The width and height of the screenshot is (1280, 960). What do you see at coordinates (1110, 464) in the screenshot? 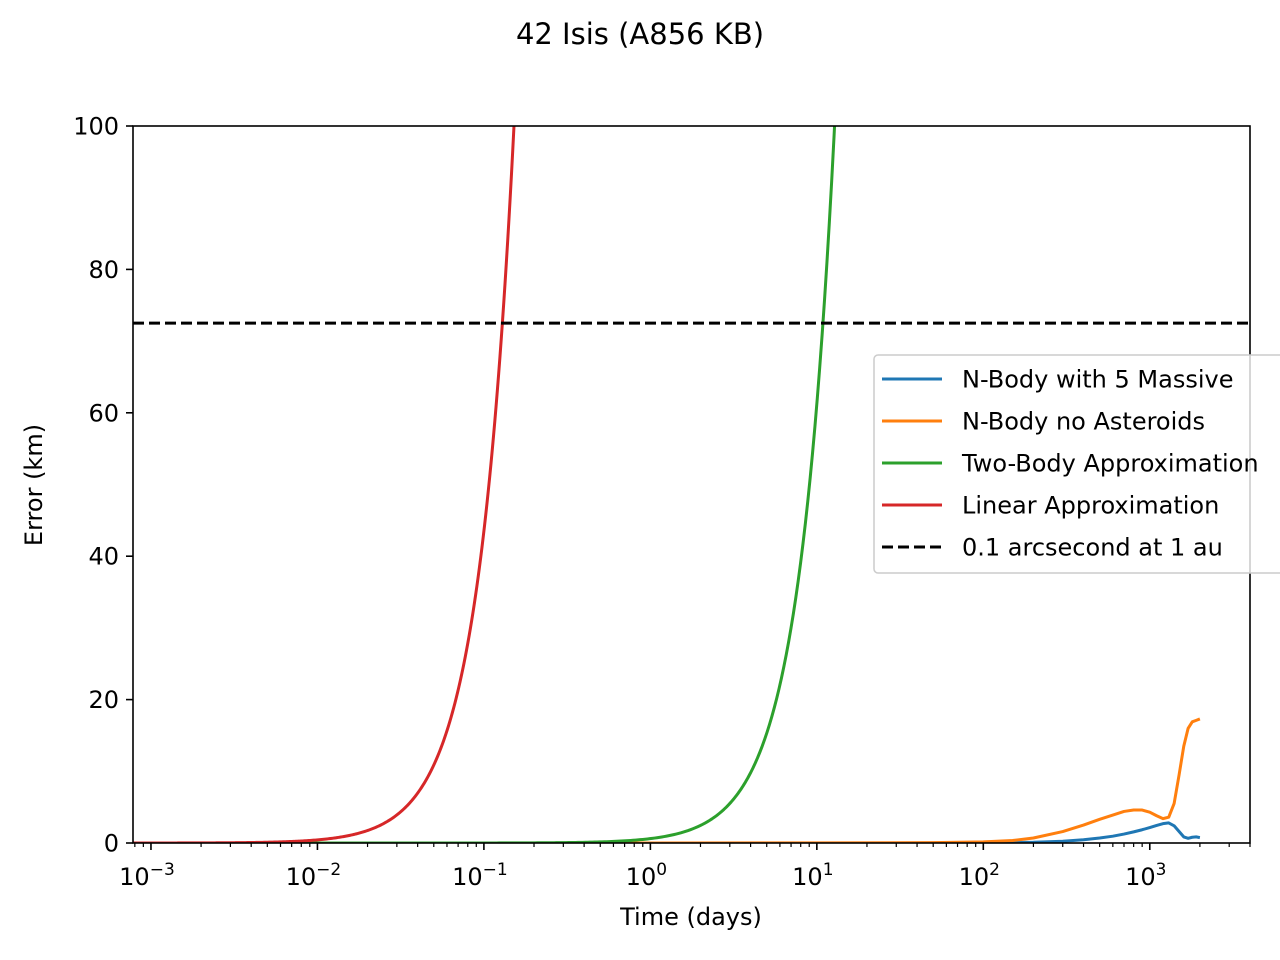
I see `legend-label-2: Two-Body Approximation` at bounding box center [1110, 464].